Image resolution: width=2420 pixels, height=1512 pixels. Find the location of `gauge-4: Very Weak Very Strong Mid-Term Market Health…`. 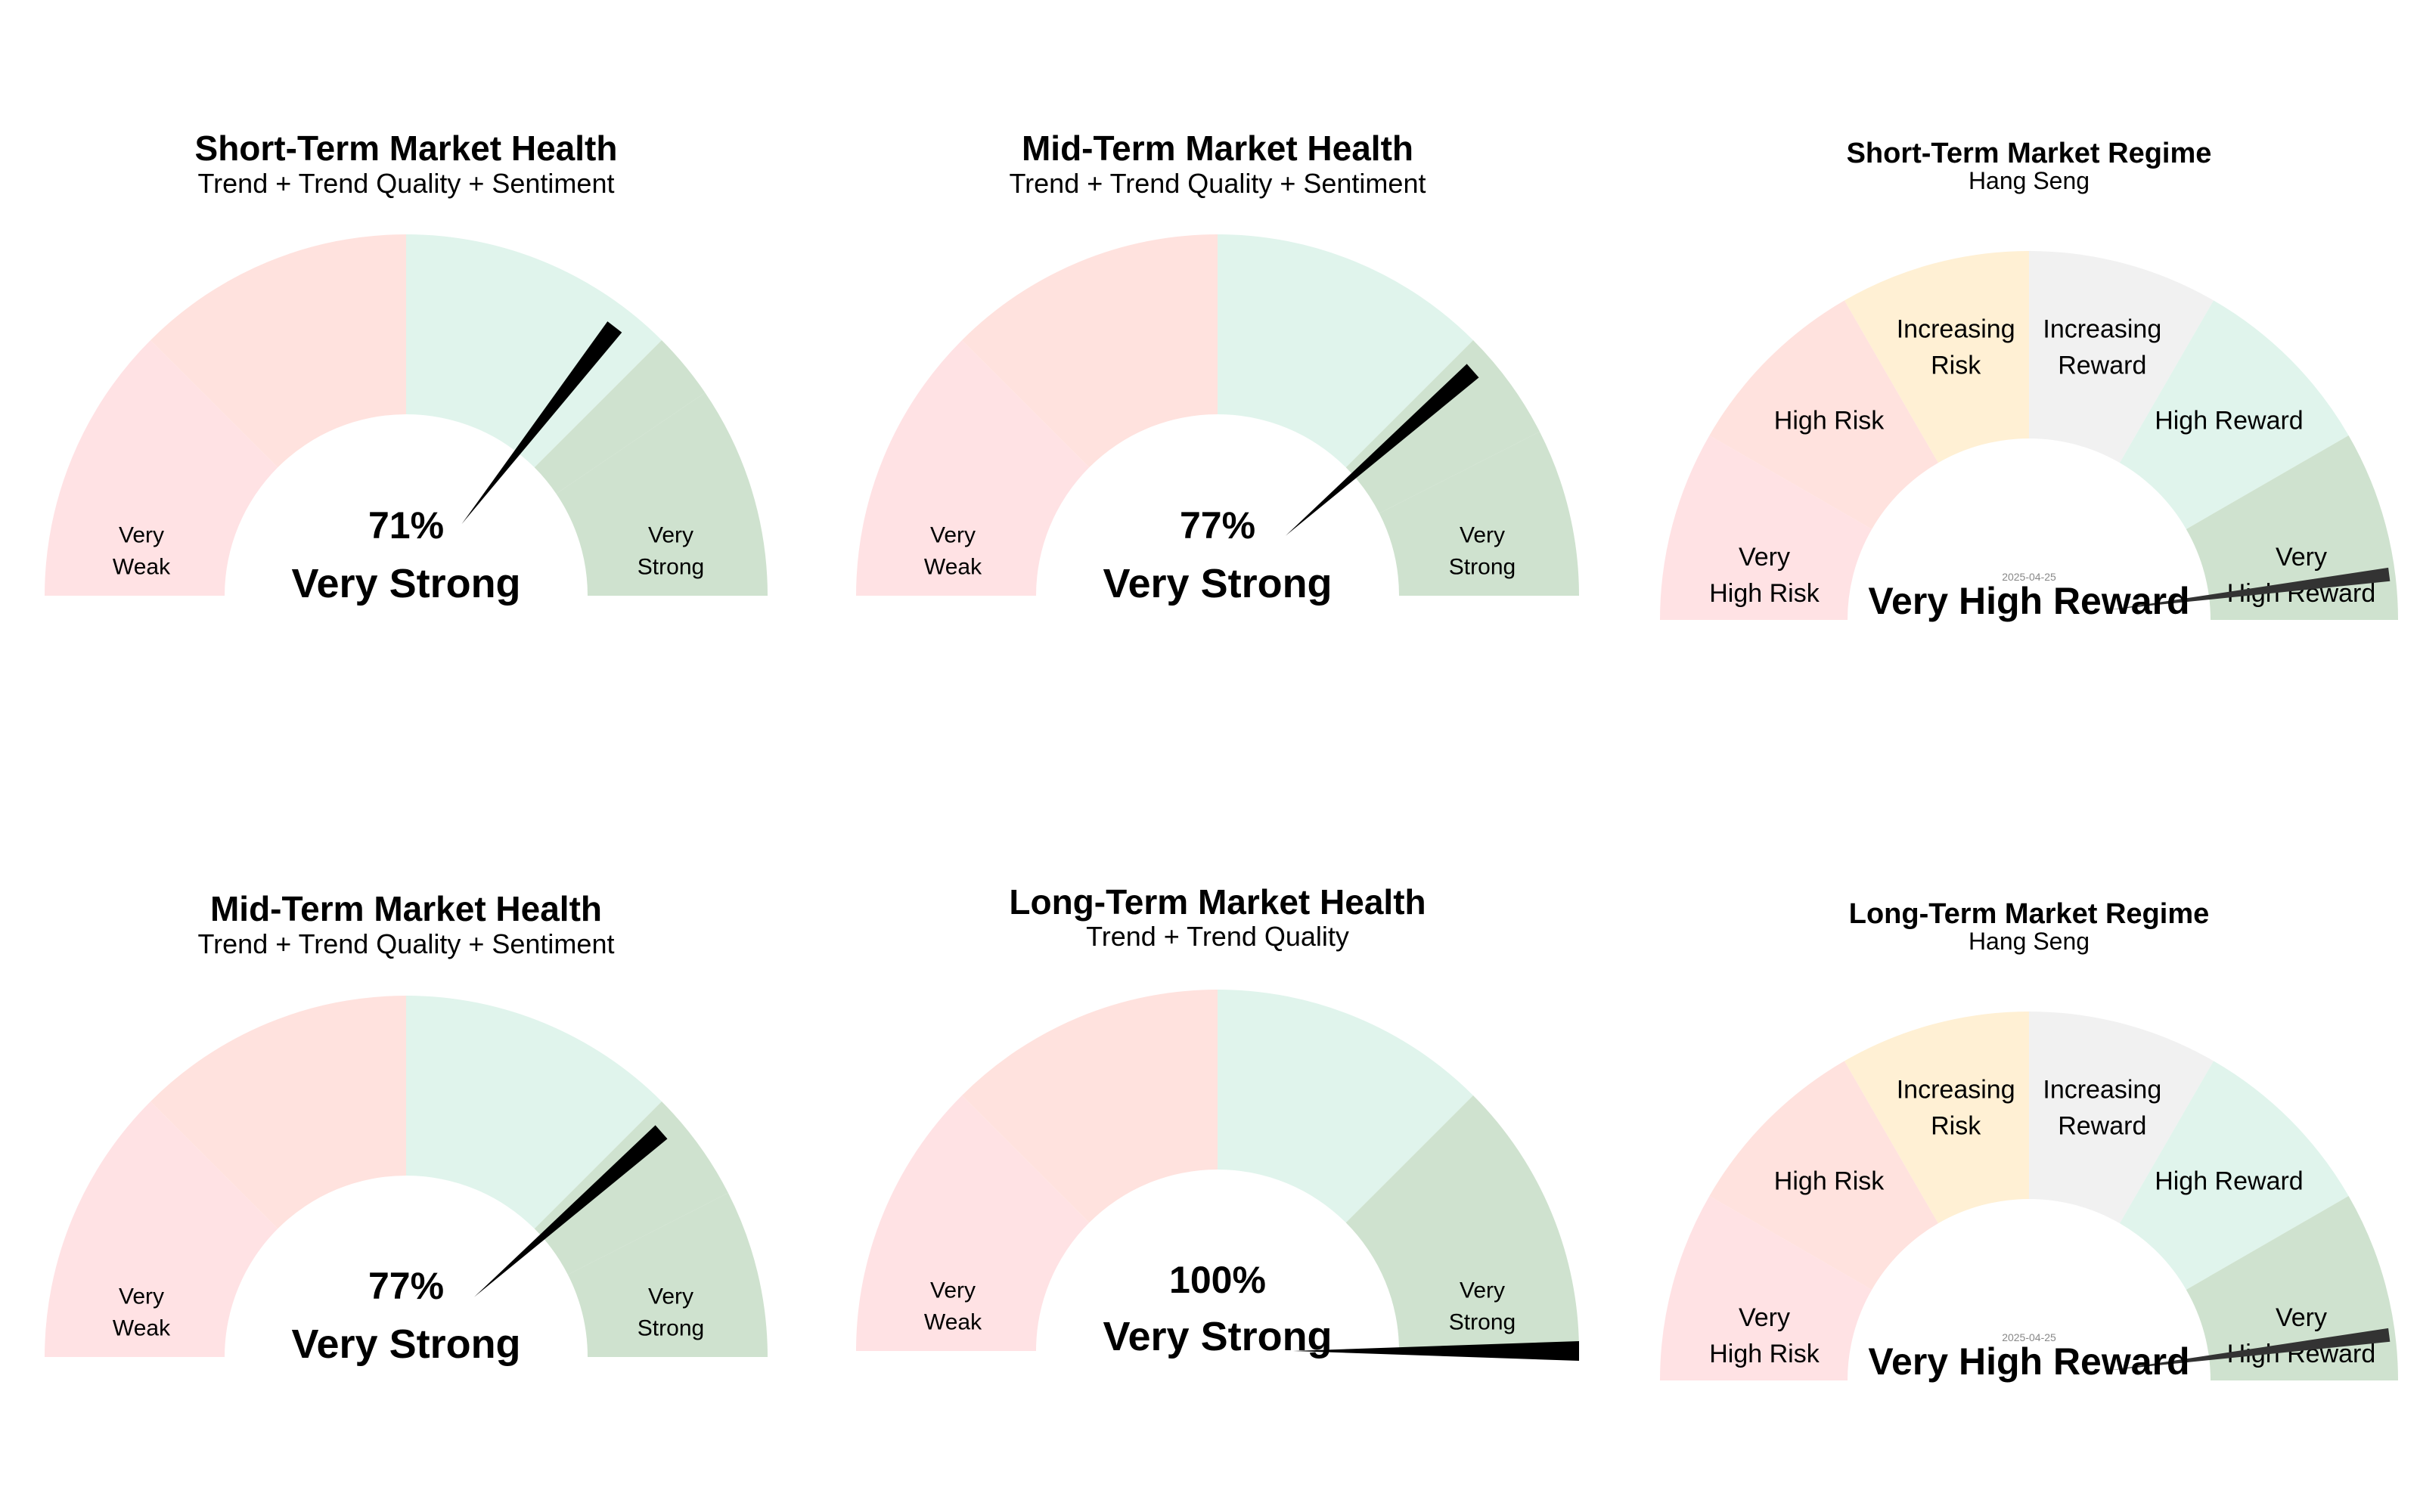

gauge-4: Very Weak Very Strong Mid-Term Market Health… is located at coordinates (407, 1128).